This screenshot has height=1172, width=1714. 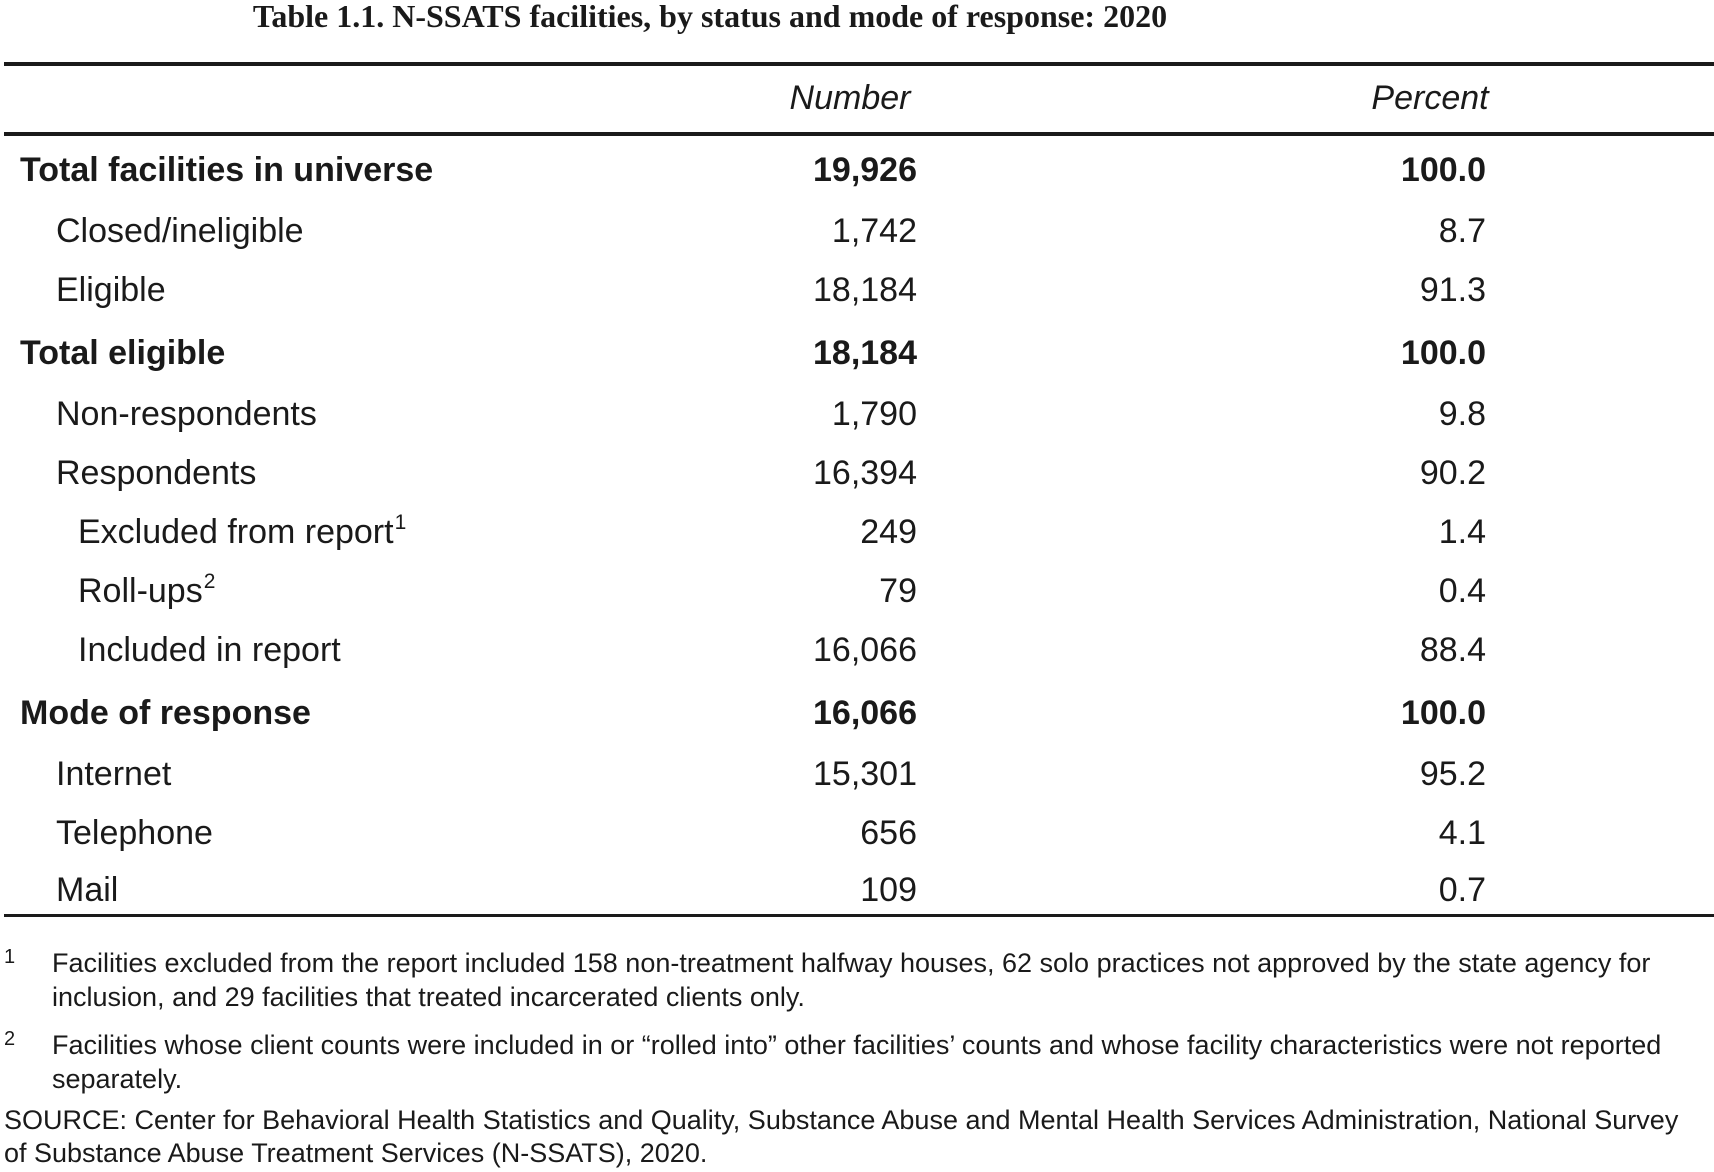 I want to click on row-percent: 8.7, so click(x=1462, y=231).